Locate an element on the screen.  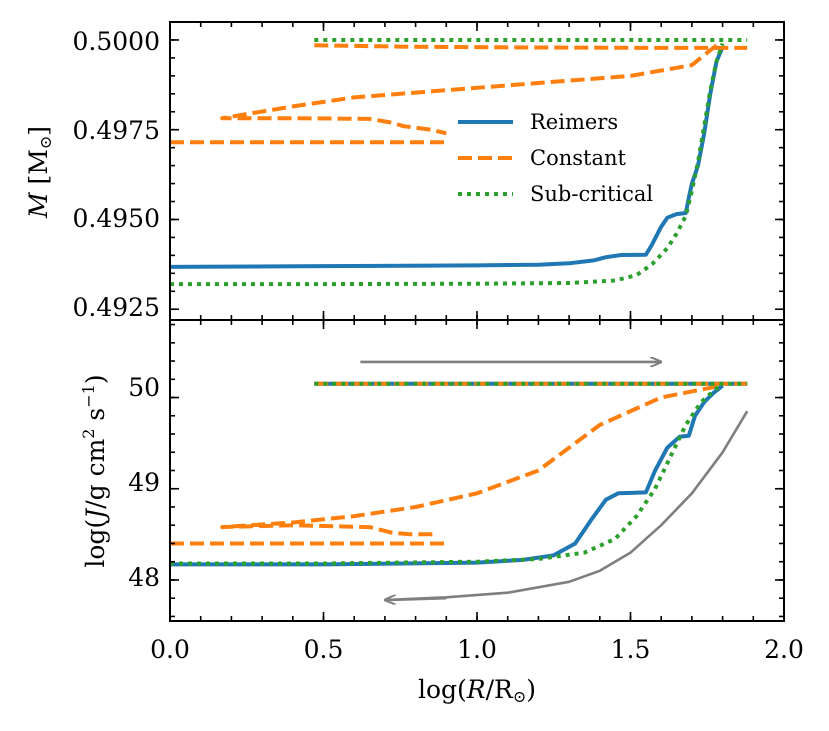
legend-label-constant: Constant is located at coordinates (578, 158).